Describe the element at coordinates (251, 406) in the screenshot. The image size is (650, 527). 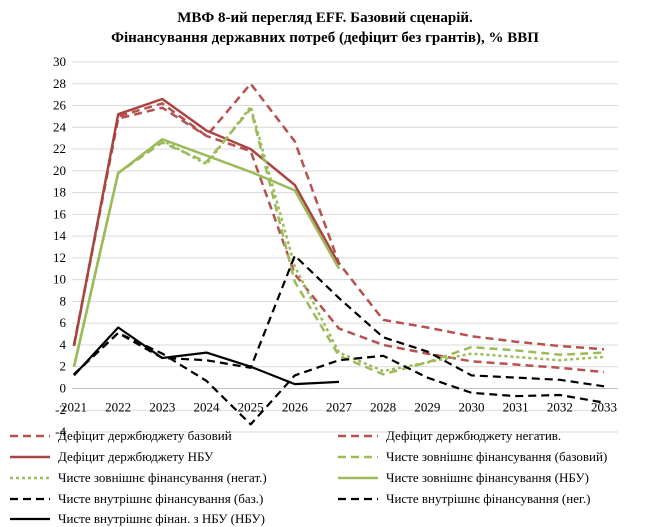
I see `x-tick-label: 2025` at that location.